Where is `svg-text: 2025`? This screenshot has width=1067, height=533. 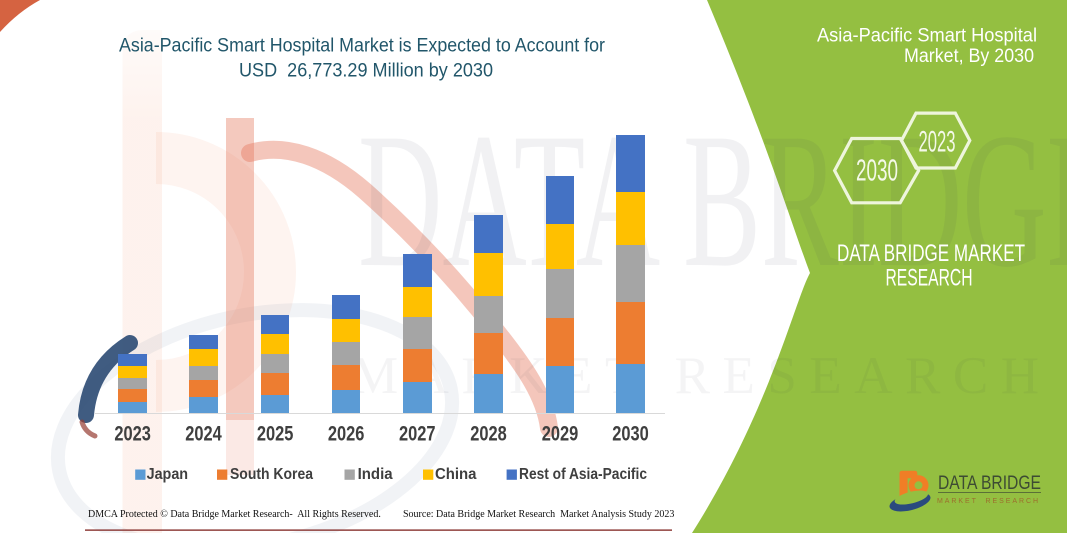
svg-text: 2025 is located at coordinates (275, 434).